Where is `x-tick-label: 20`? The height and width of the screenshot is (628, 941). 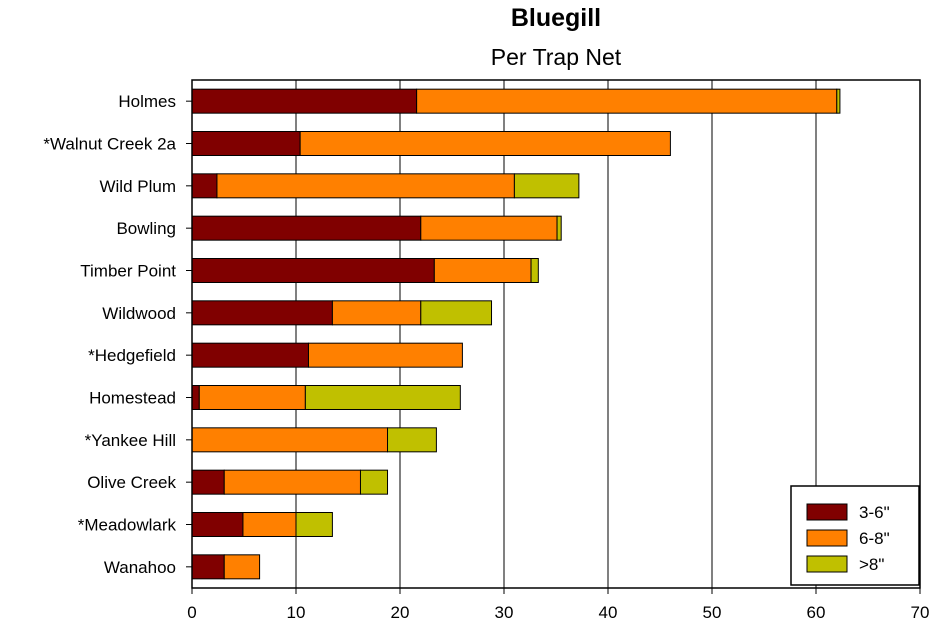 x-tick-label: 20 is located at coordinates (400, 612).